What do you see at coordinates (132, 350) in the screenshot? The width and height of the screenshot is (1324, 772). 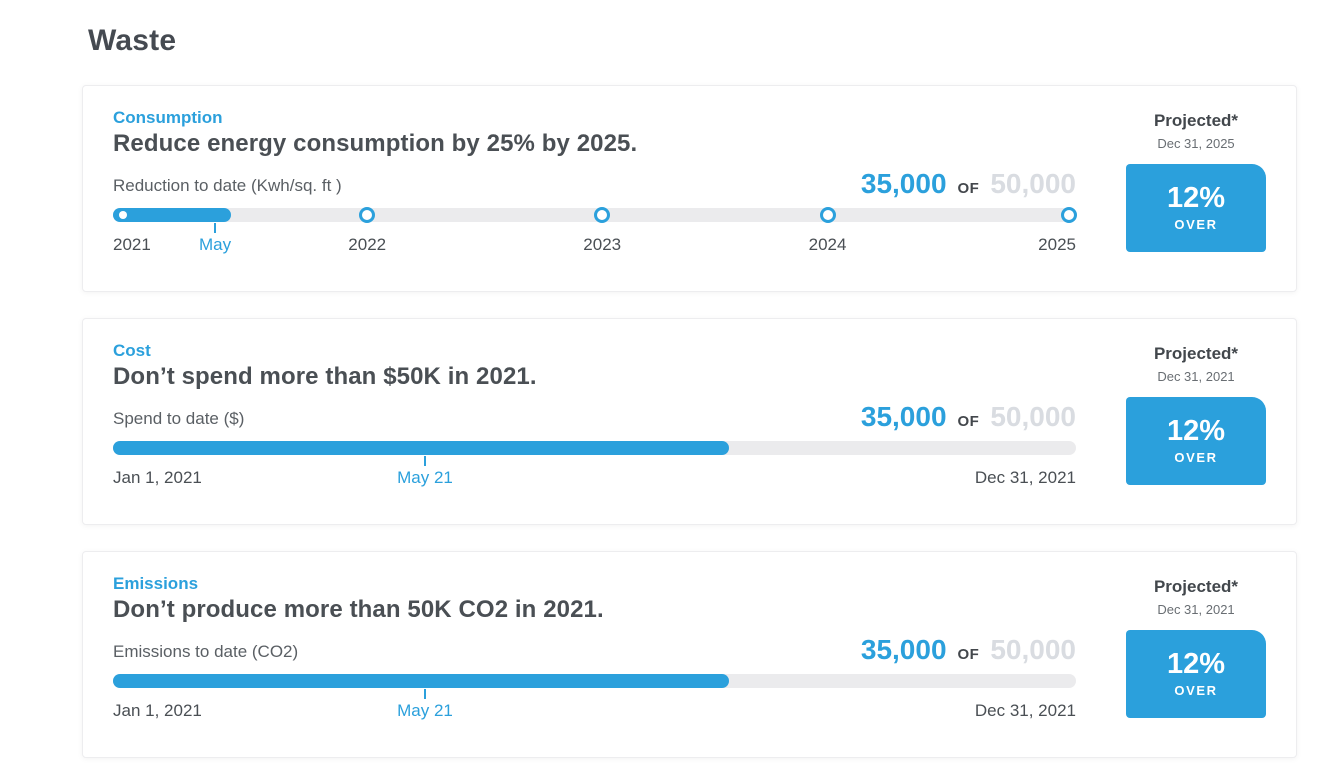 I see `category-link: Cost` at bounding box center [132, 350].